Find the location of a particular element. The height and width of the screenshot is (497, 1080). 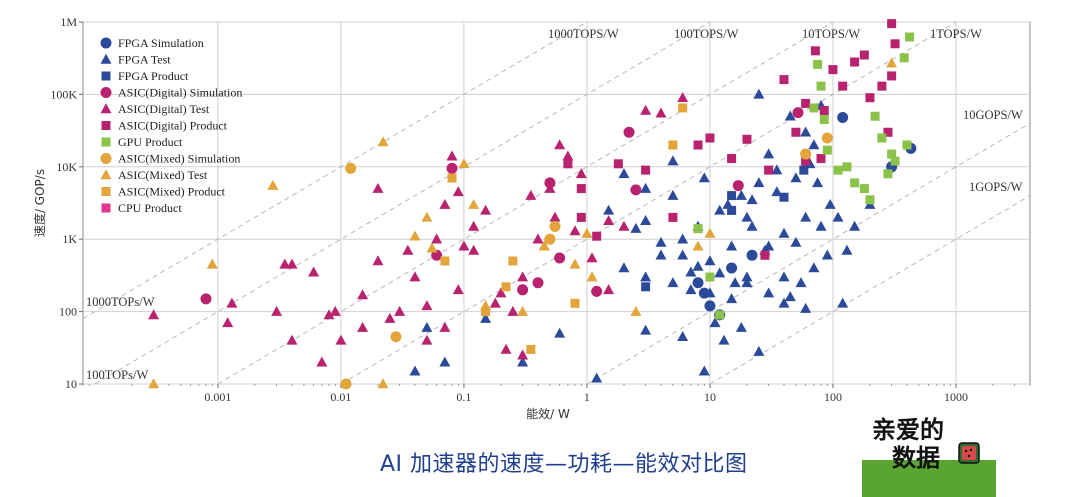

legend-marker-cpu-product is located at coordinates (106, 208).